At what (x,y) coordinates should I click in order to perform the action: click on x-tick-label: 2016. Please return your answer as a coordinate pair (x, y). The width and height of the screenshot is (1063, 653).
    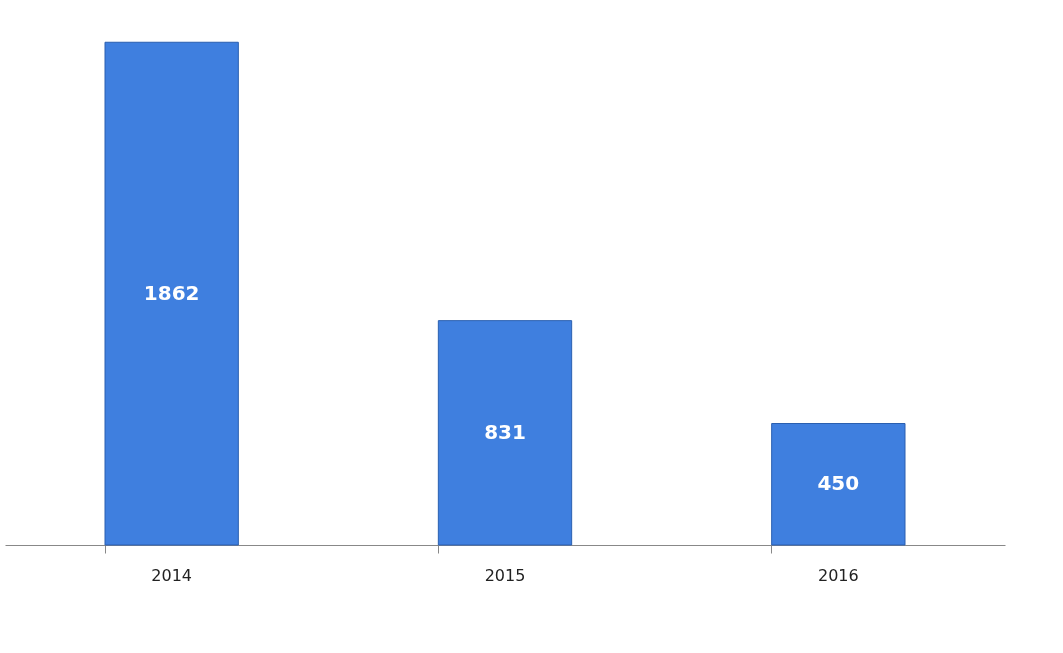
    Looking at the image, I should click on (838, 575).